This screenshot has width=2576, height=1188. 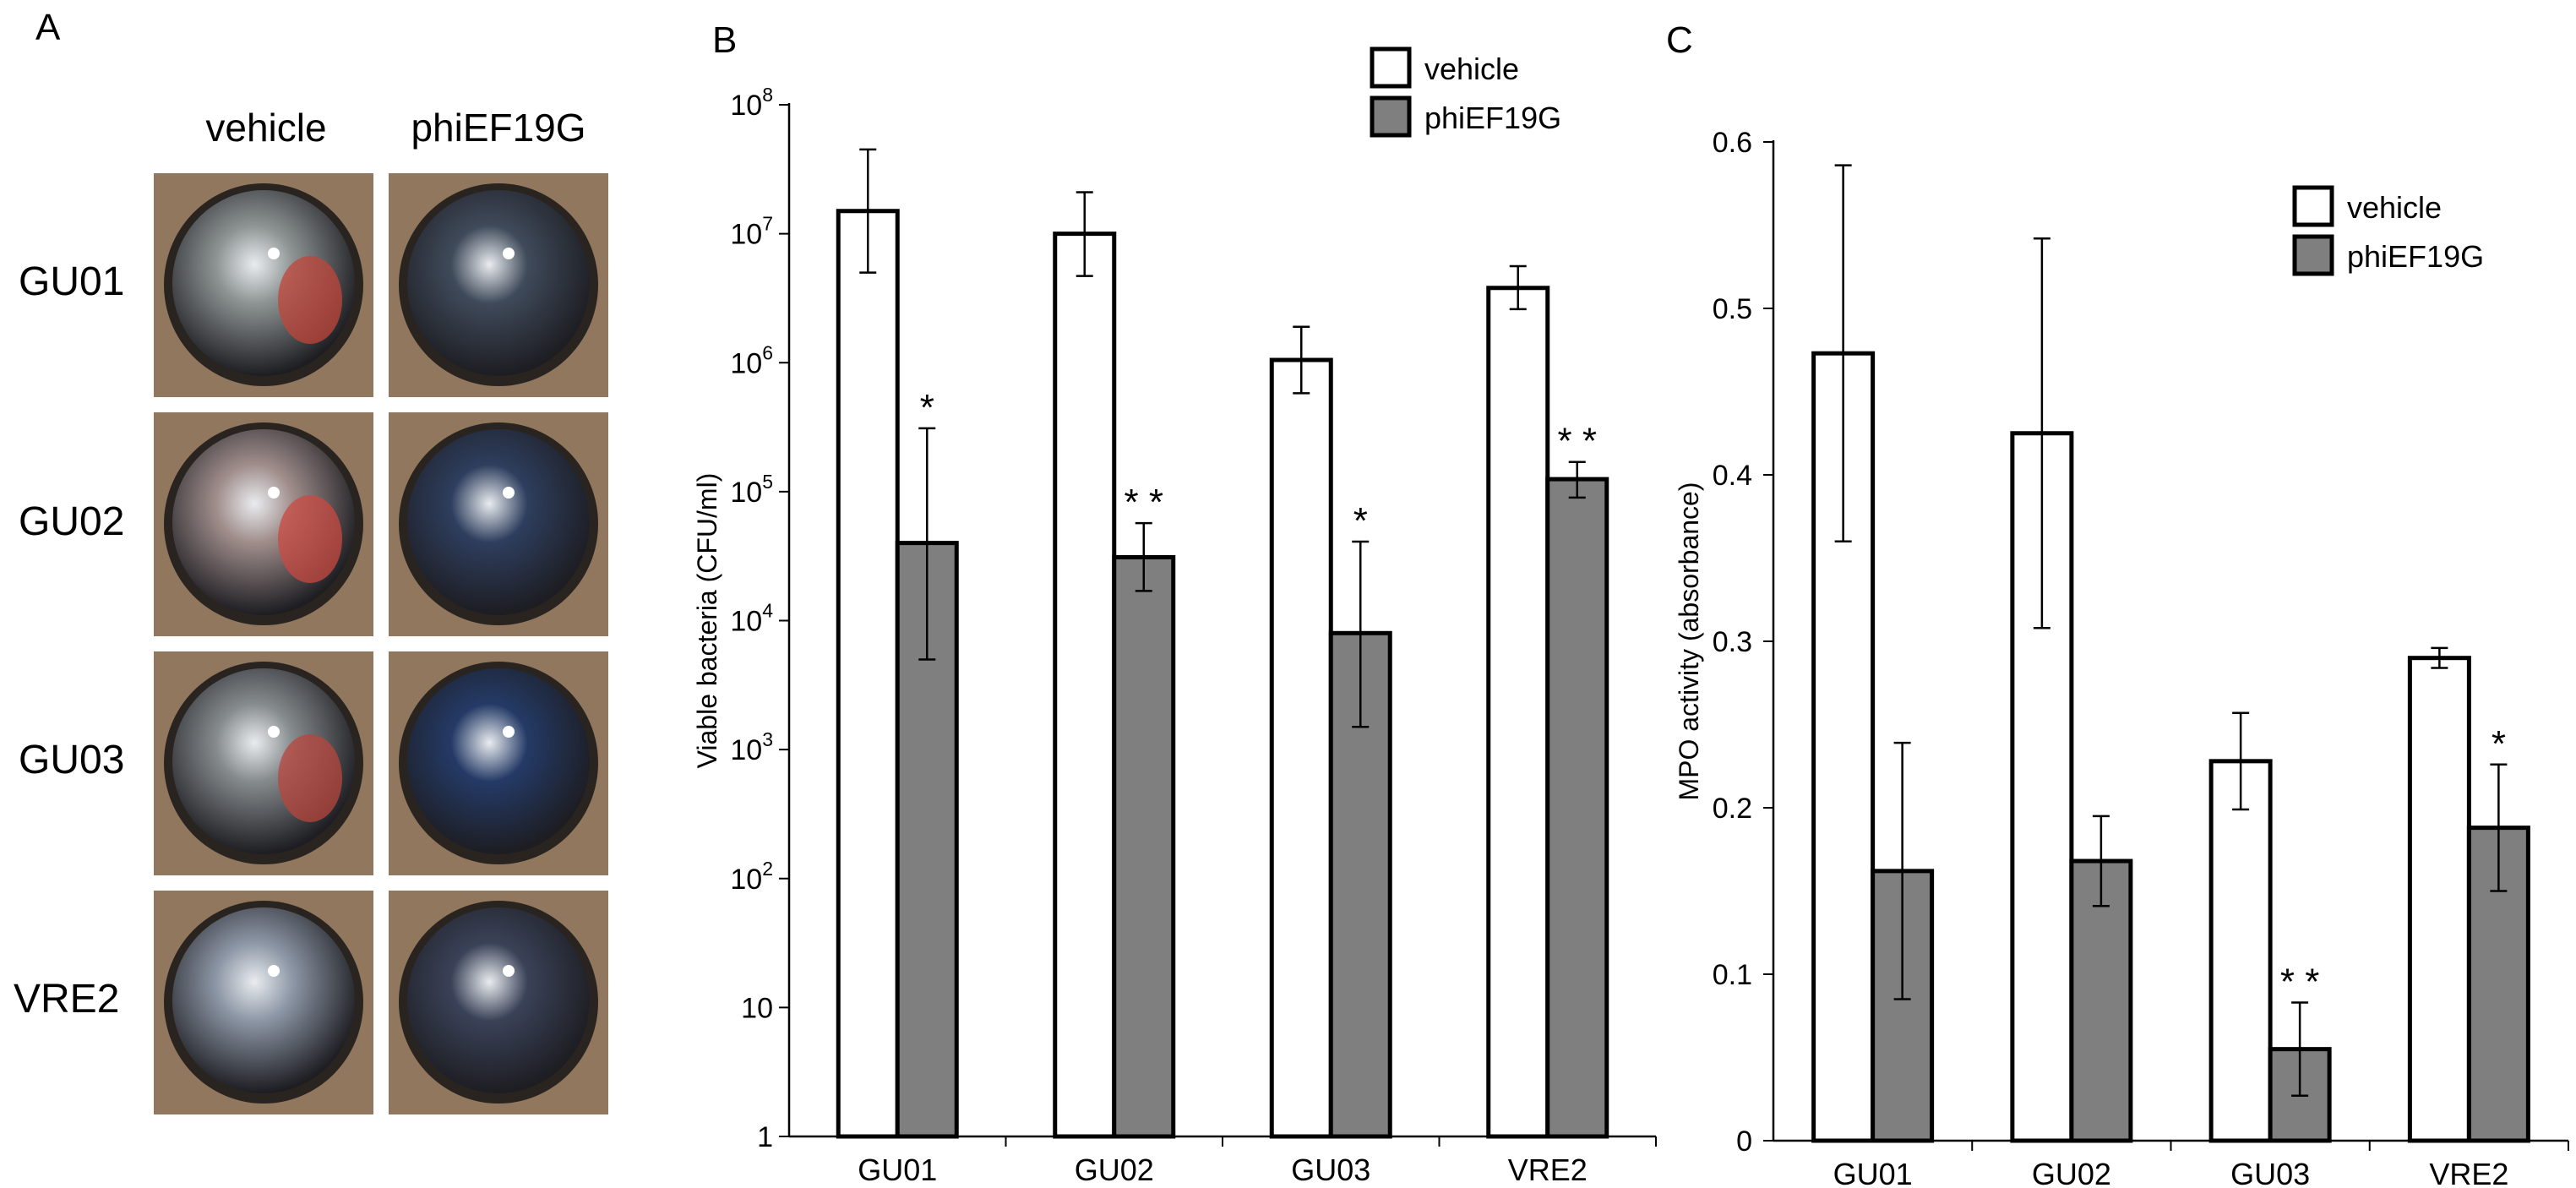 What do you see at coordinates (67, 1000) in the screenshot?
I see `row-label-vre2: VRE2` at bounding box center [67, 1000].